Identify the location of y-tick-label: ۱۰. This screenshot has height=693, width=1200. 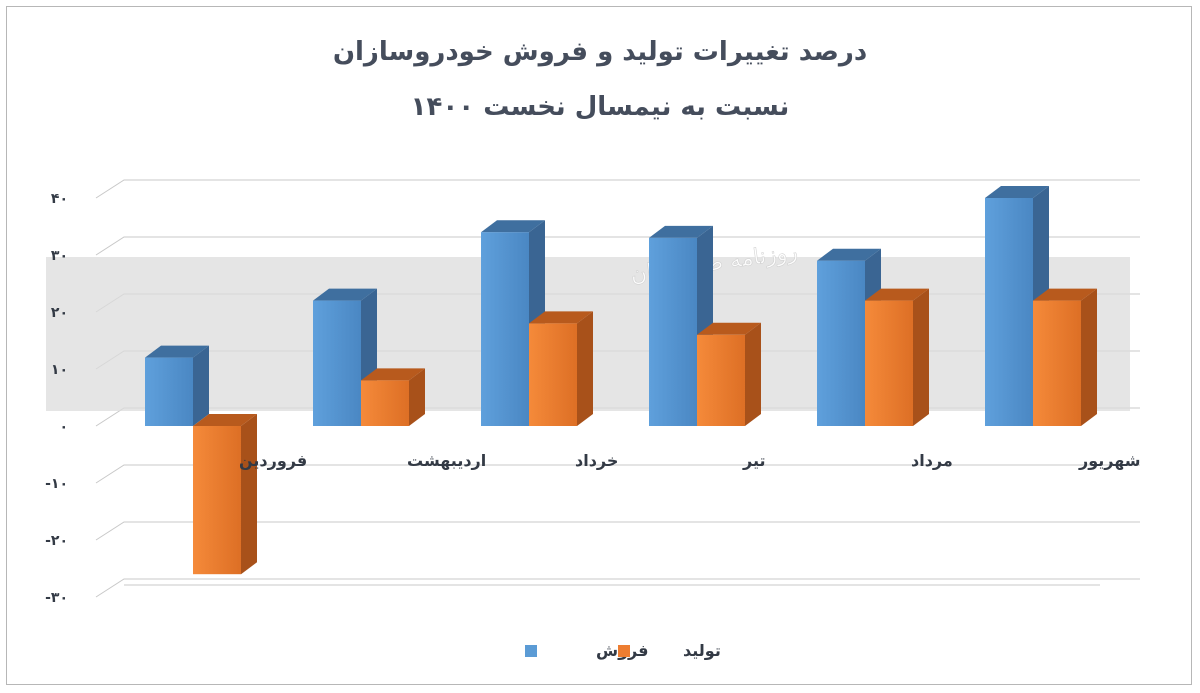
(59, 370).